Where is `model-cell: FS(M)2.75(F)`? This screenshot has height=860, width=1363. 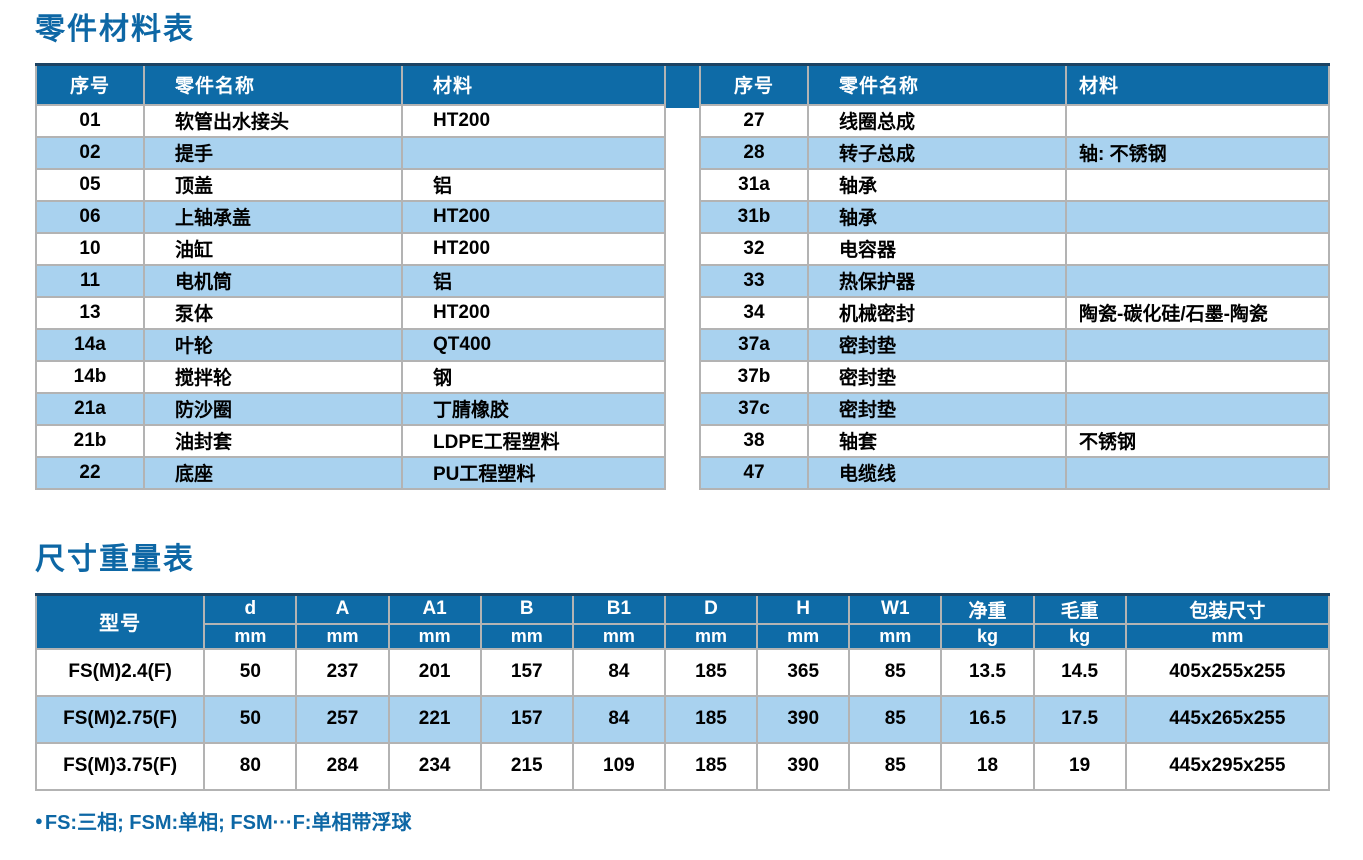 model-cell: FS(M)2.75(F) is located at coordinates (120, 719).